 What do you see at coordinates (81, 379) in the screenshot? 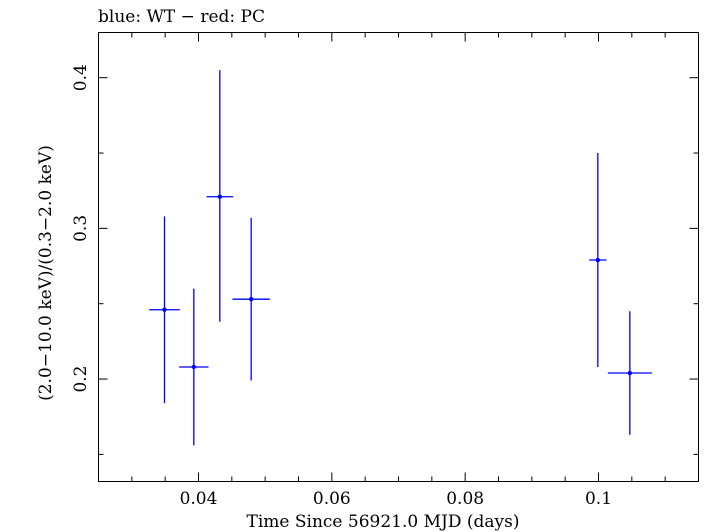
I see `y-tick-label: 0.2` at bounding box center [81, 379].